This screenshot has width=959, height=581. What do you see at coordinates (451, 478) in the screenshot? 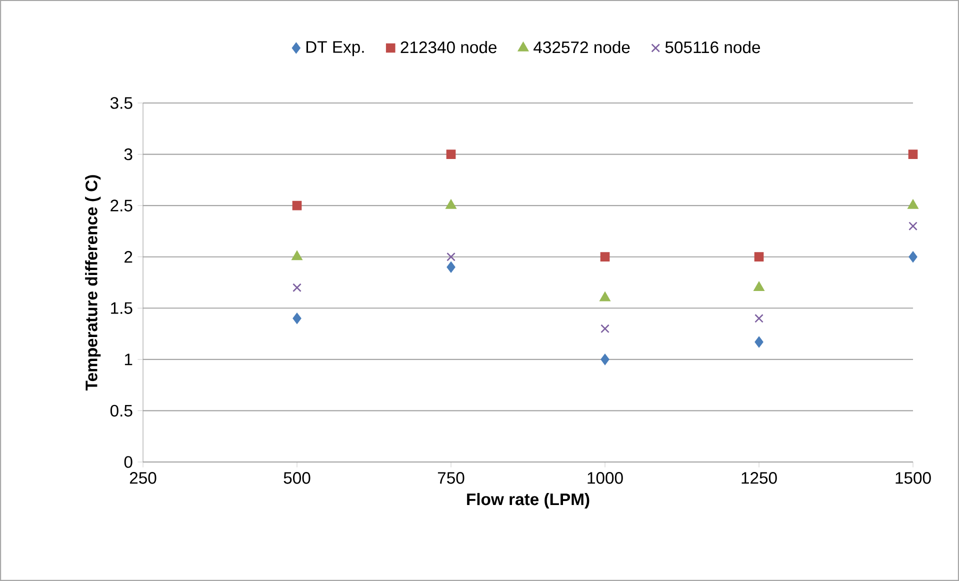
I see `x-tick-label: 750` at bounding box center [451, 478].